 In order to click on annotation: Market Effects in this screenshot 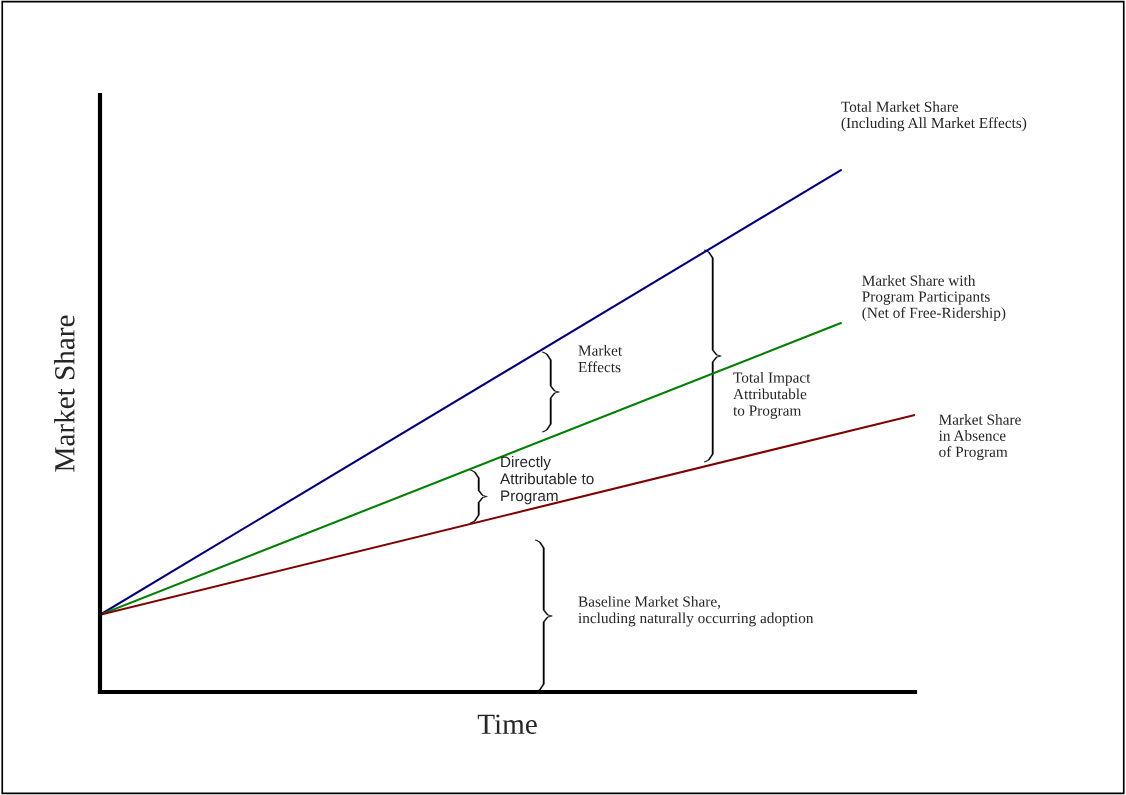, I will do `click(600, 359)`.